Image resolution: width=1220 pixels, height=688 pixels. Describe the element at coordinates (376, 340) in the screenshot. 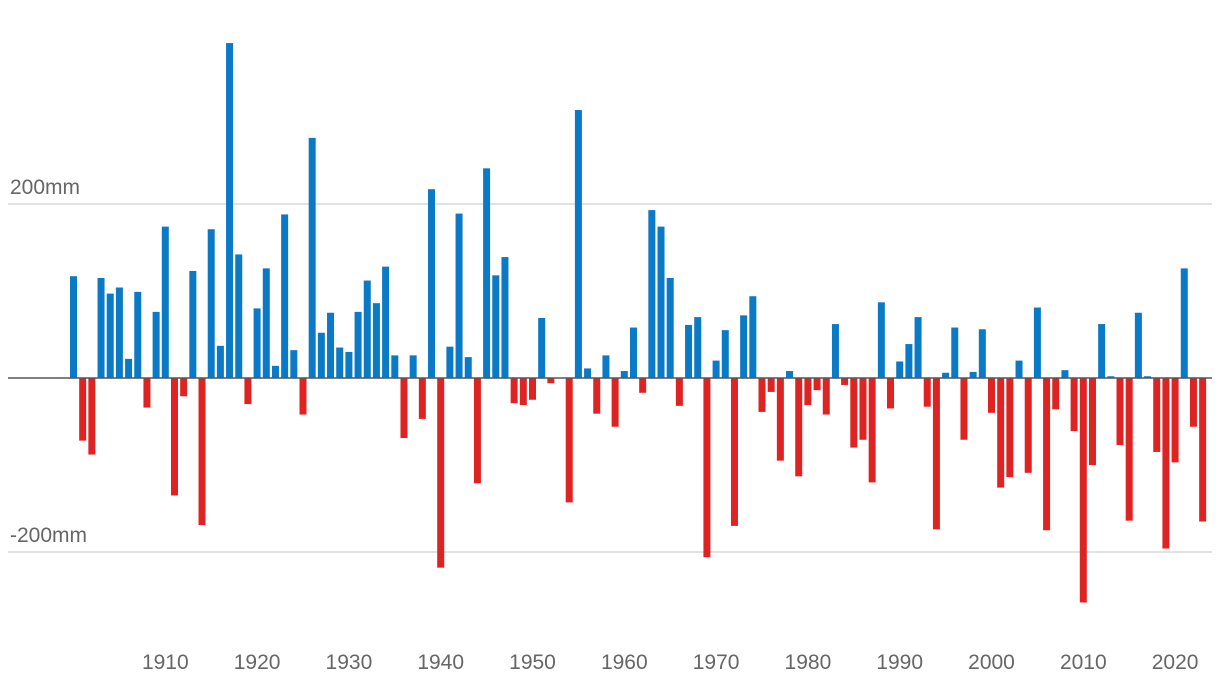

I see `bar-1933` at that location.